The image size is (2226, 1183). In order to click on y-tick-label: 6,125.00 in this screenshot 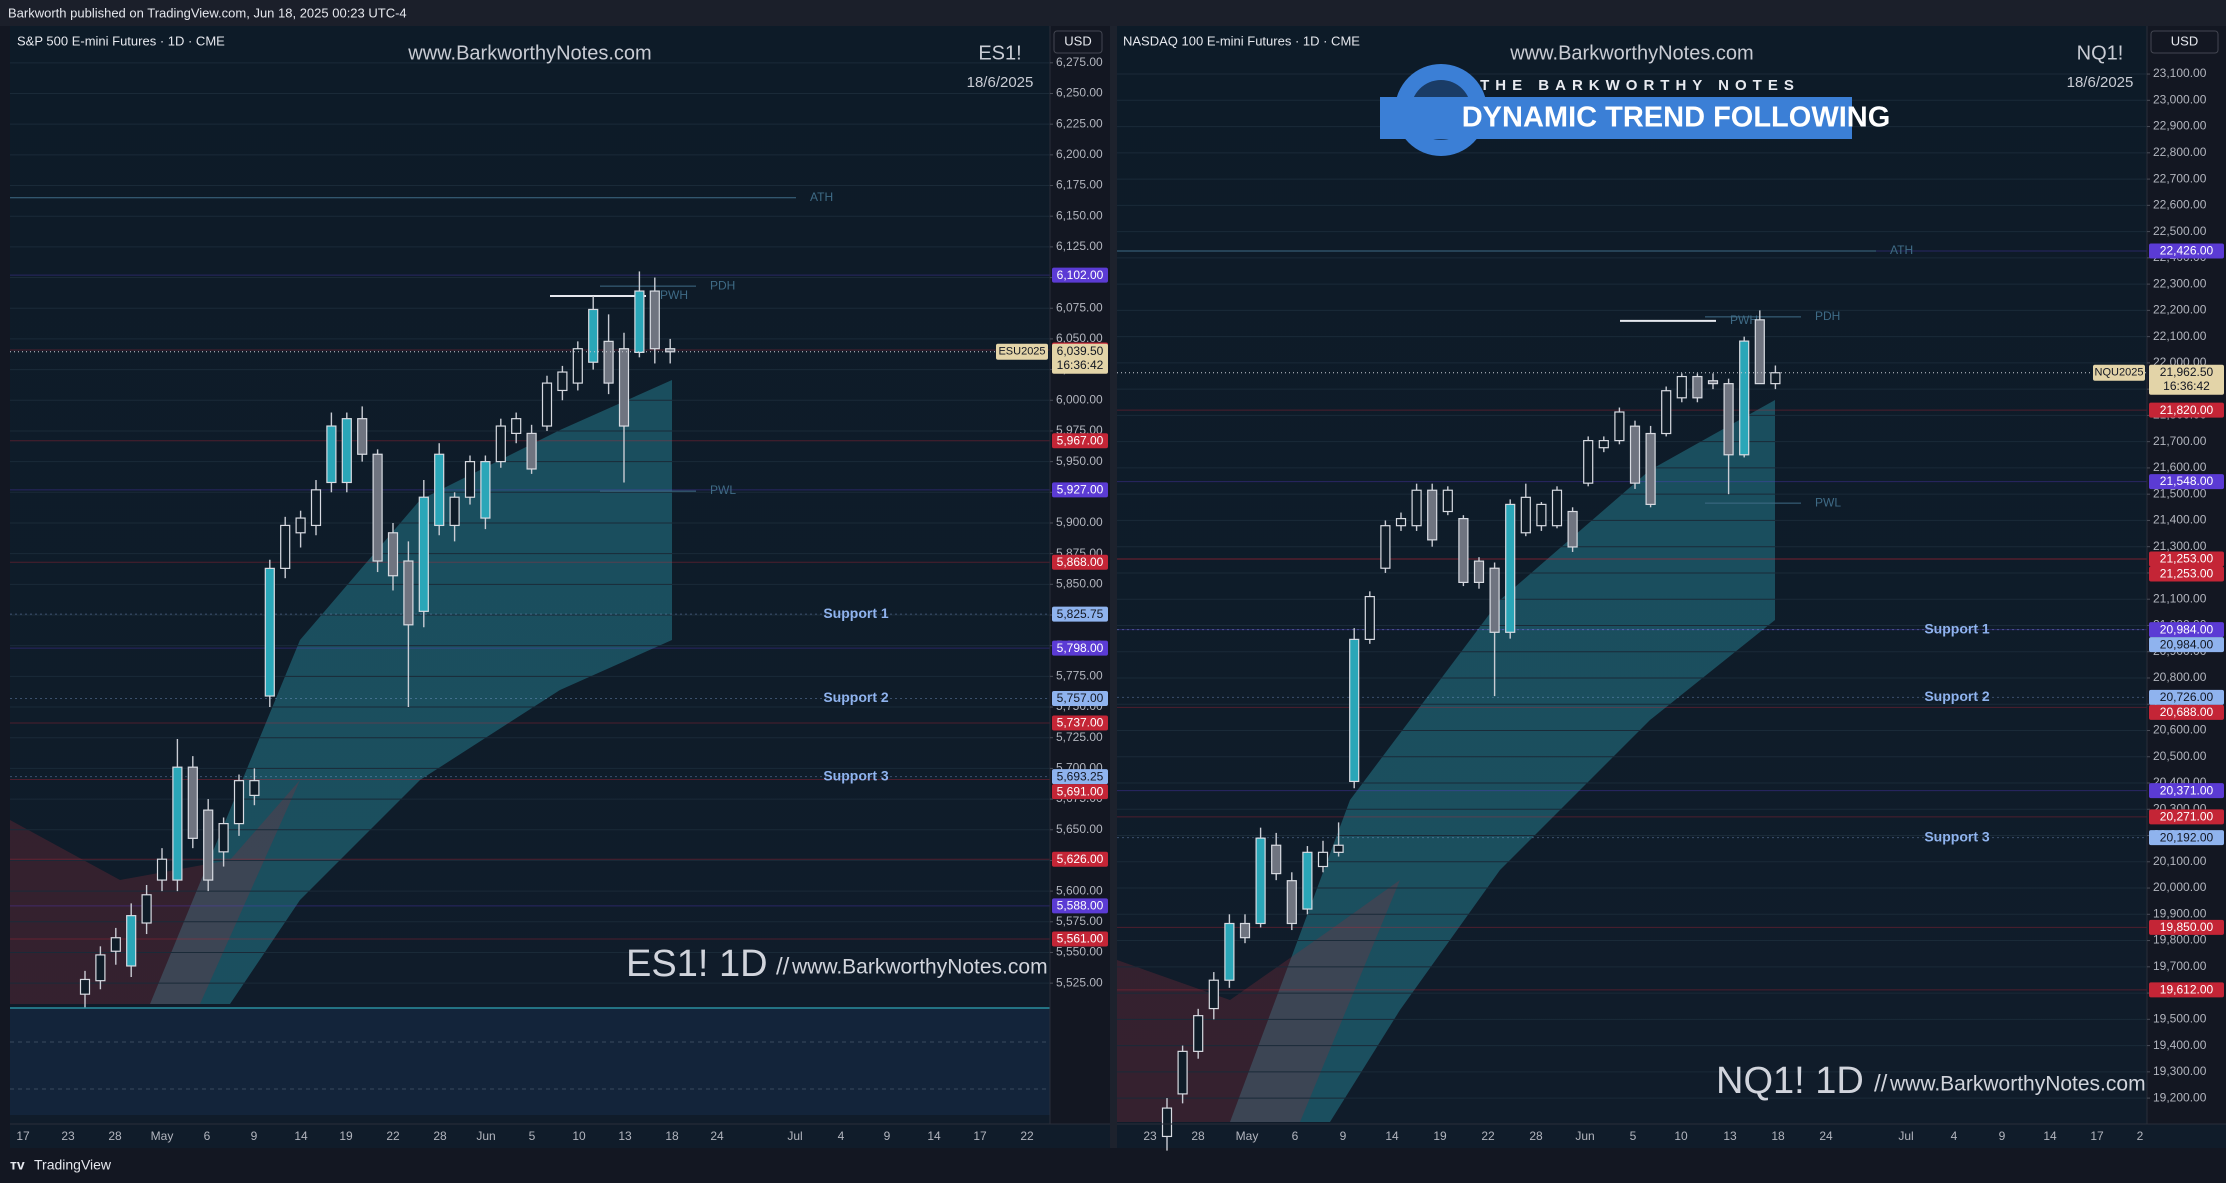, I will do `click(1079, 246)`.